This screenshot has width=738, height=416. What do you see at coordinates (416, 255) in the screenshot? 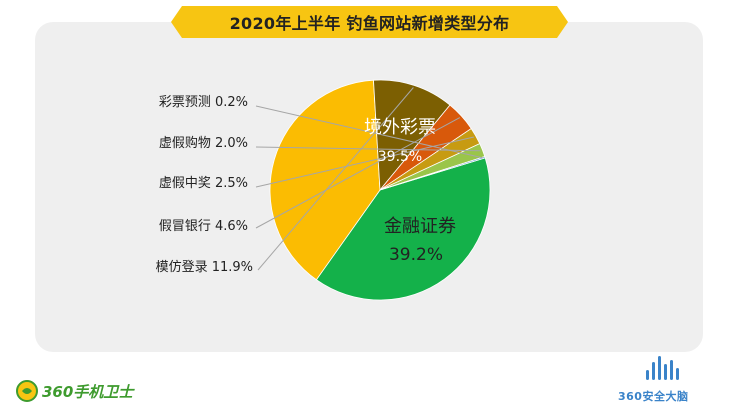
I see `slice-value-label-2: 39.2%` at bounding box center [416, 255].